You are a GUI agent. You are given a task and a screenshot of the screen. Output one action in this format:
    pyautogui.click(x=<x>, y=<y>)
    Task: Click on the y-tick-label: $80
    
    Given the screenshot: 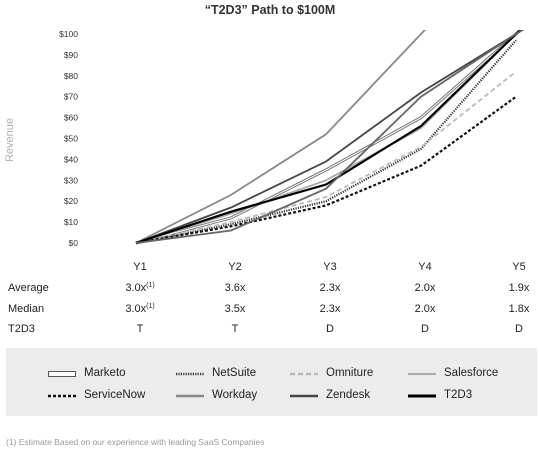 What is the action you would take?
    pyautogui.click(x=71, y=76)
    